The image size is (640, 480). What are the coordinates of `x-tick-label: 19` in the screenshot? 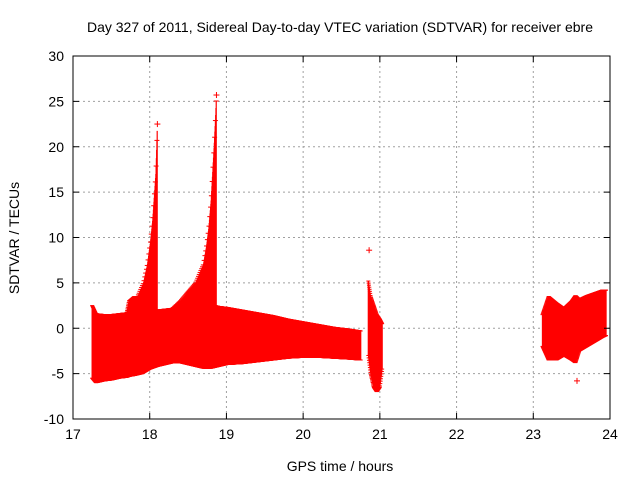 It's located at (227, 434).